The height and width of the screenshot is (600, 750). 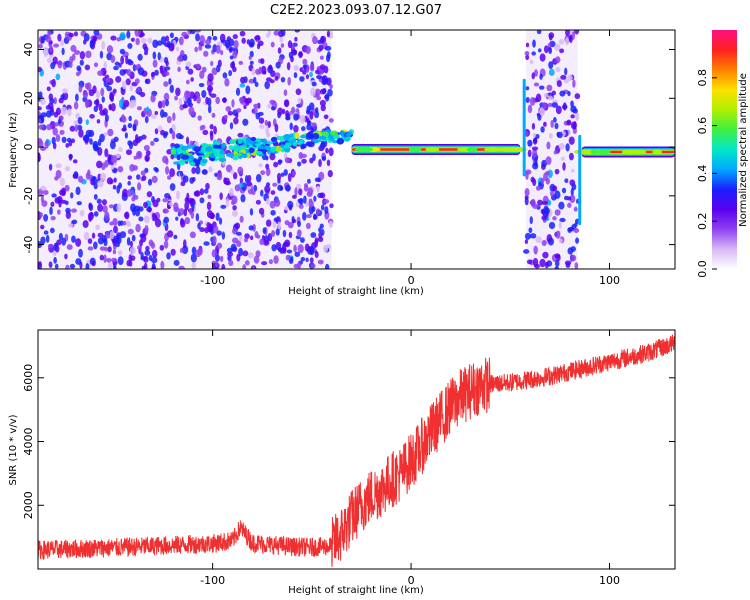 What do you see at coordinates (28, 147) in the screenshot?
I see `spectrogram-y-tick-label: 0` at bounding box center [28, 147].